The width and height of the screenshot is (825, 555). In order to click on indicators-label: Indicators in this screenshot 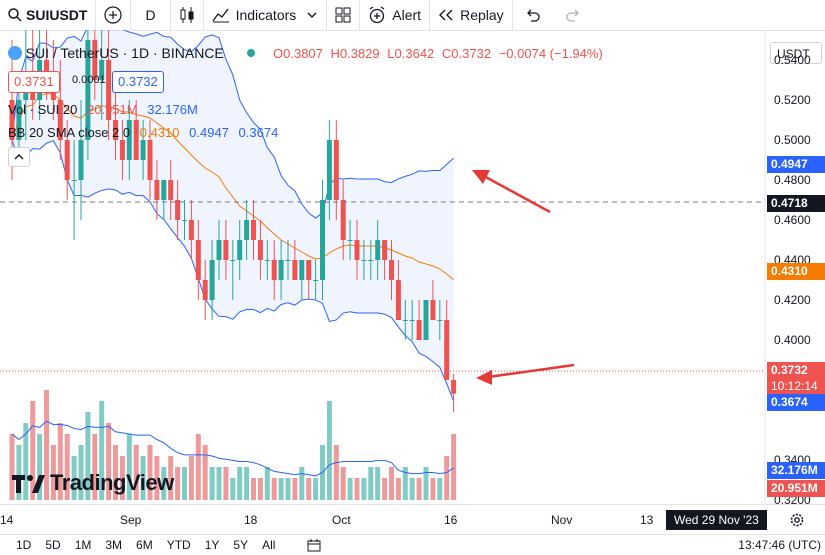, I will do `click(266, 15)`.